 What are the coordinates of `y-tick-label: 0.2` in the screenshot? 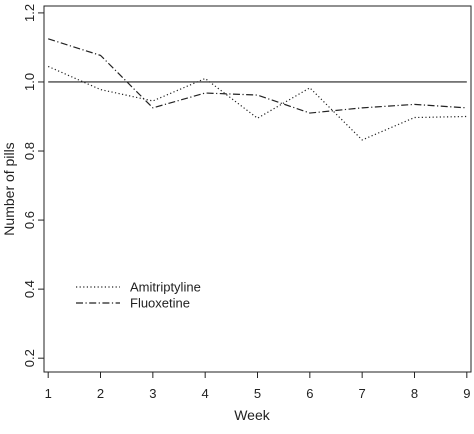 It's located at (29, 358).